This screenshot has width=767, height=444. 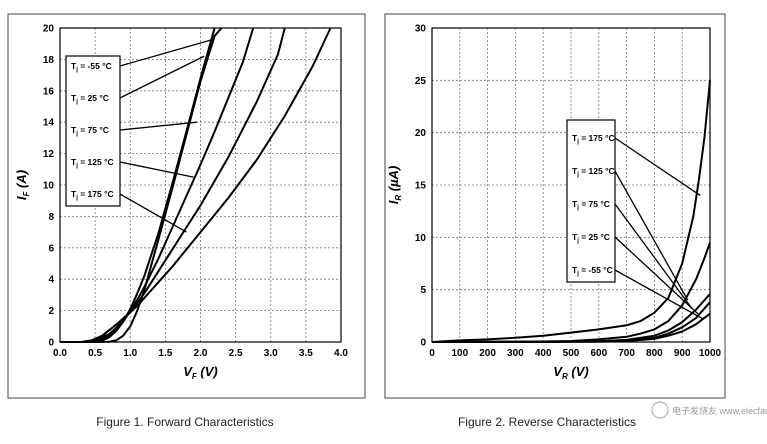 What do you see at coordinates (92, 195) in the screenshot?
I see `legend-entry-4: Tj = 175 °C` at bounding box center [92, 195].